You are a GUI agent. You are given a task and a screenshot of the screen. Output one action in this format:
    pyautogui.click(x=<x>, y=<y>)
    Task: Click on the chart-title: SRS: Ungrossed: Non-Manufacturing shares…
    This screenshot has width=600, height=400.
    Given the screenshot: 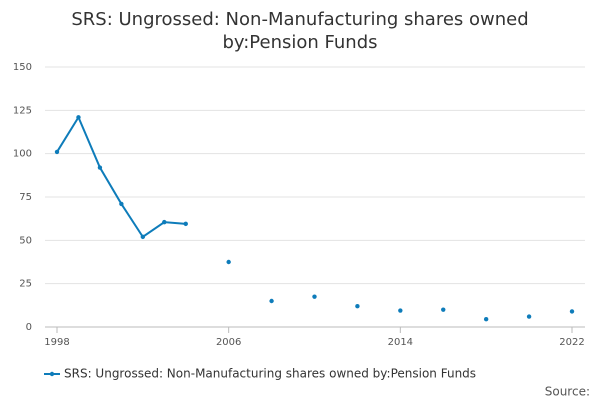 What is the action you would take?
    pyautogui.click(x=300, y=31)
    